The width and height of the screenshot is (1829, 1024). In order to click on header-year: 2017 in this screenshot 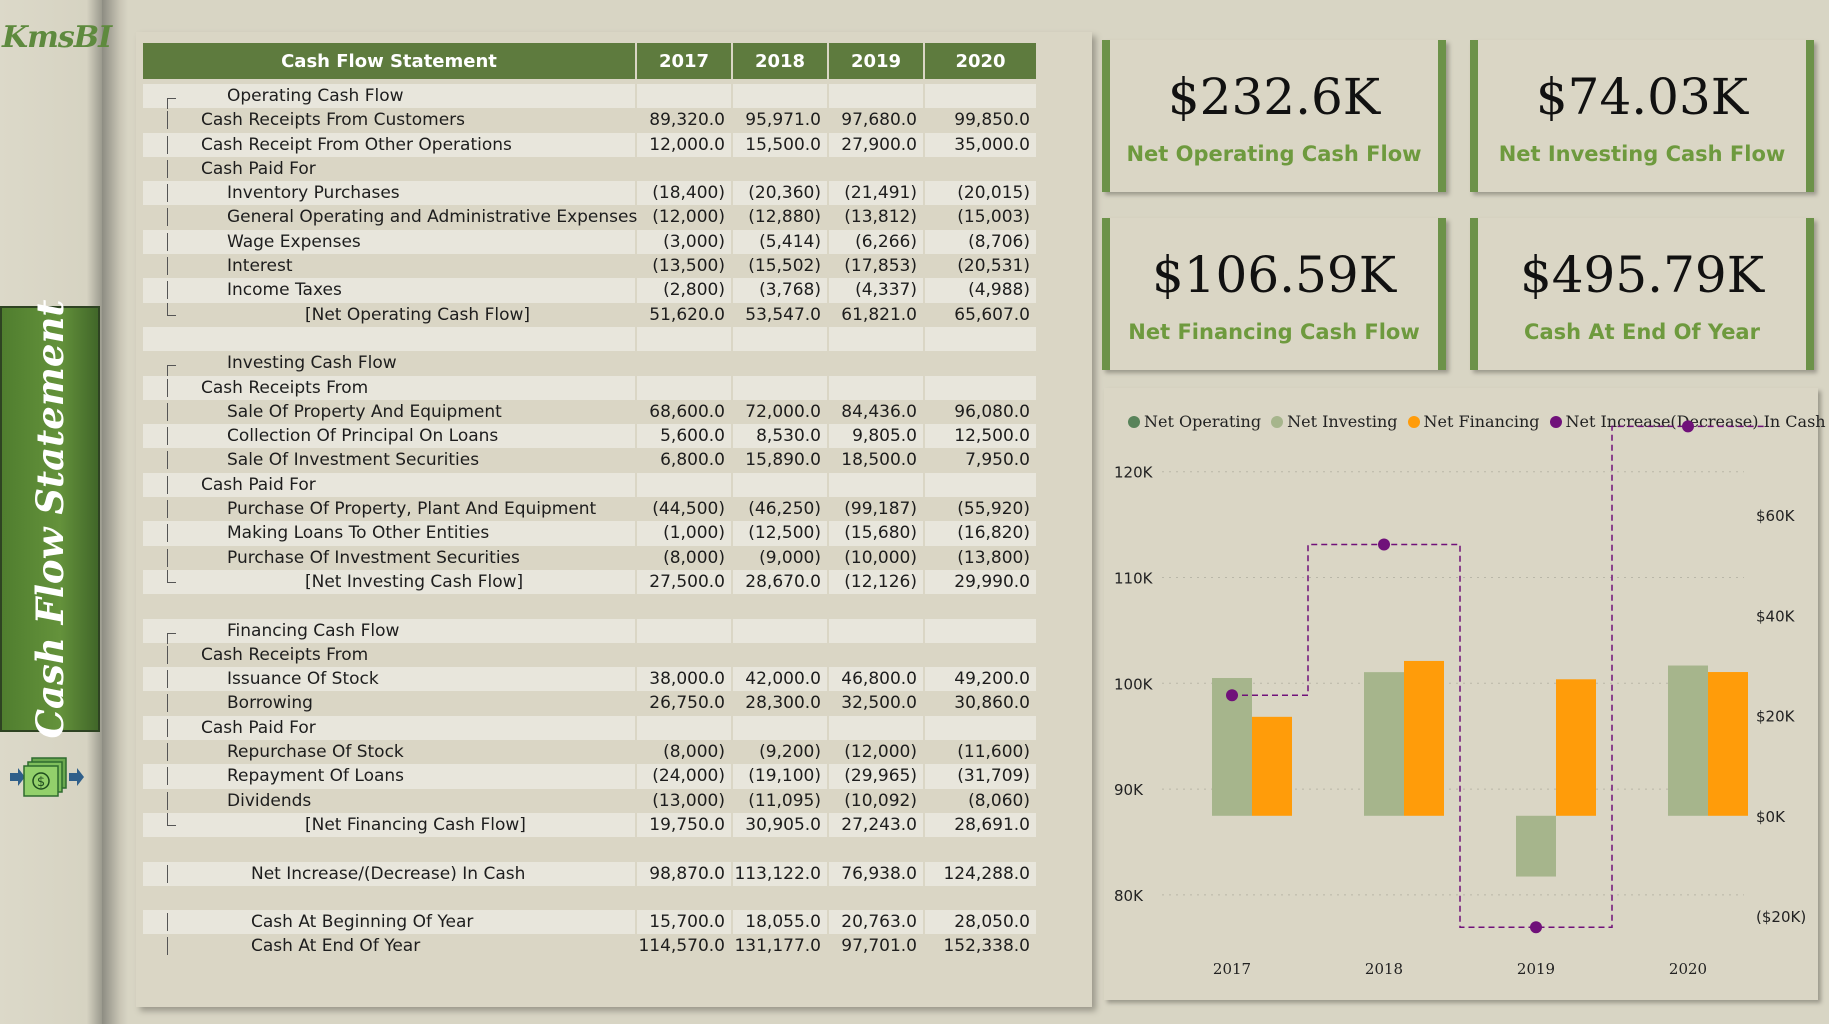, I will do `click(685, 61)`.